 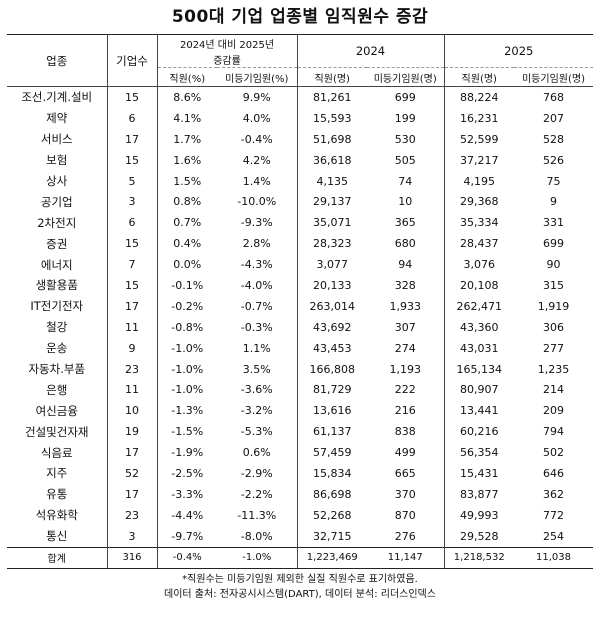 I want to click on emp-2024-cell: 28,323, so click(x=331, y=244).